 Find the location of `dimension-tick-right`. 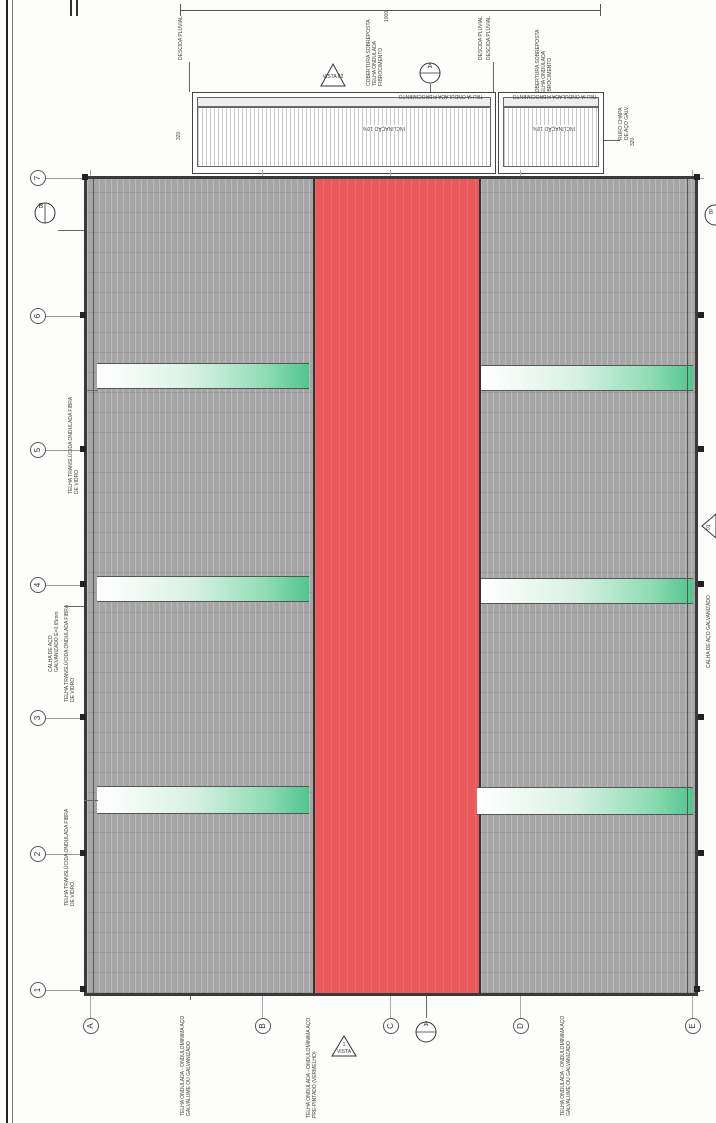

dimension-tick-right is located at coordinates (600, 10).